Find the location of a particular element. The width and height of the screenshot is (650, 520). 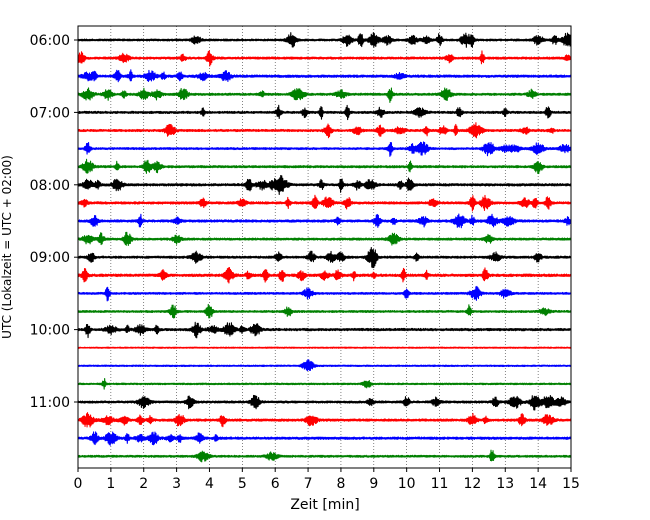

y-tick-label: 11:00 is located at coordinates (50, 403).